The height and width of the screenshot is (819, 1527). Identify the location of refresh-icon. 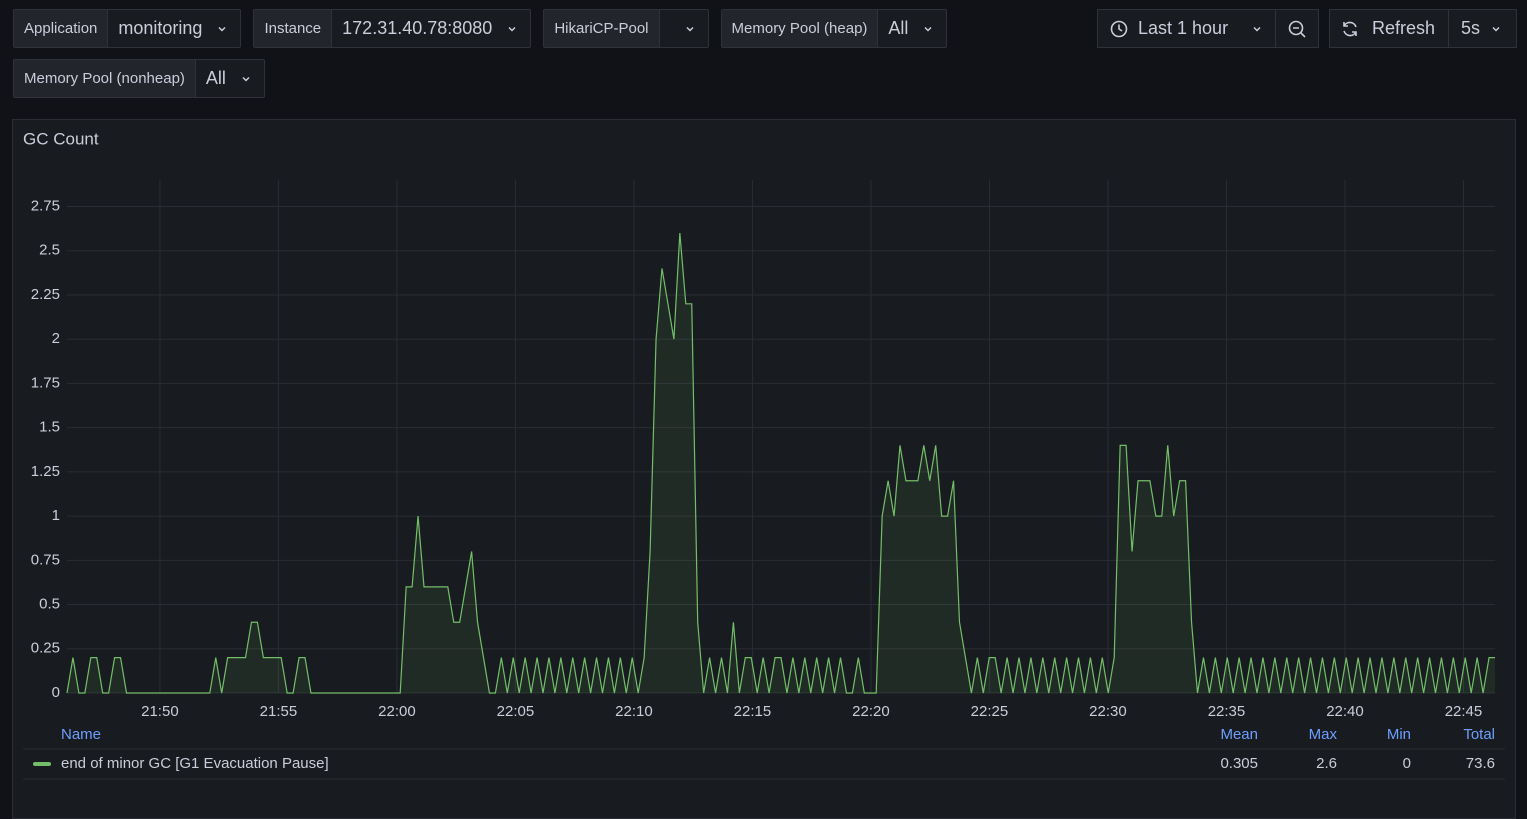
(1350, 28).